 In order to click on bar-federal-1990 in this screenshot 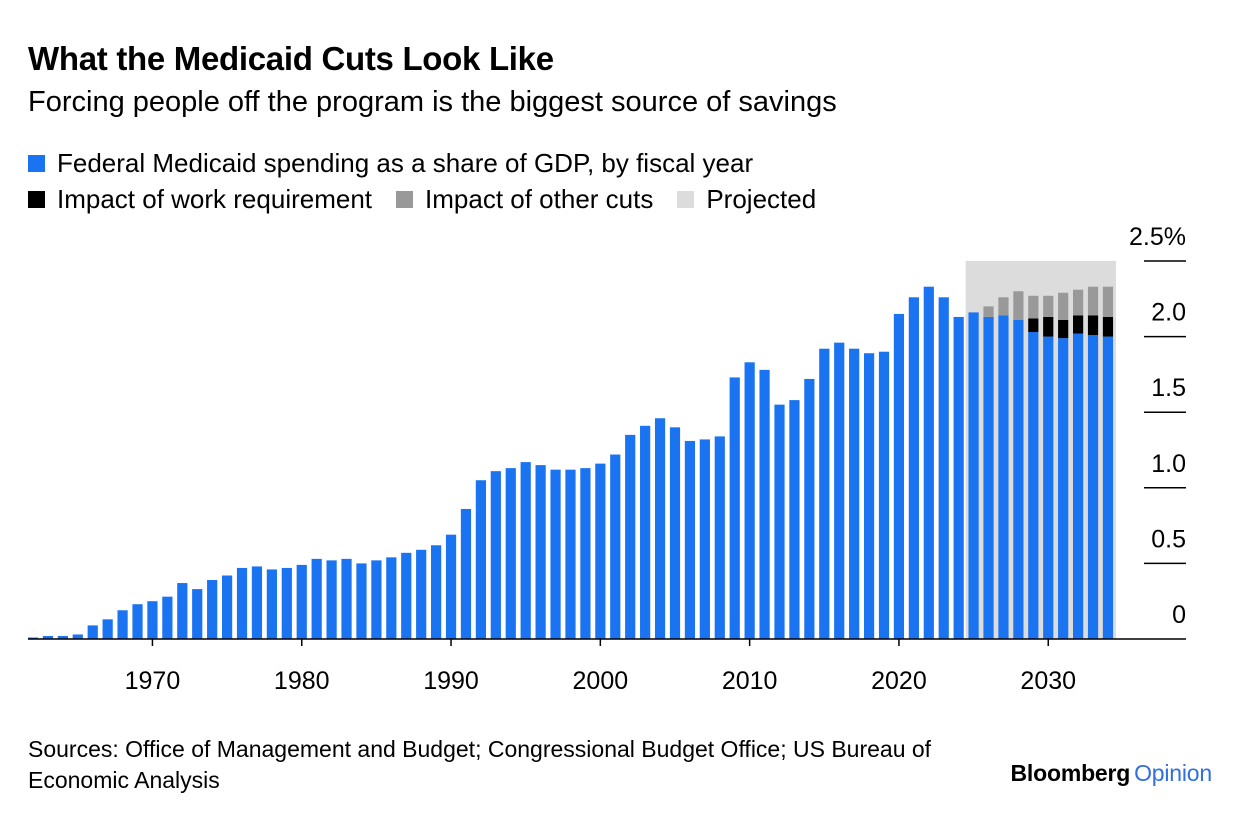, I will do `click(451, 586)`.